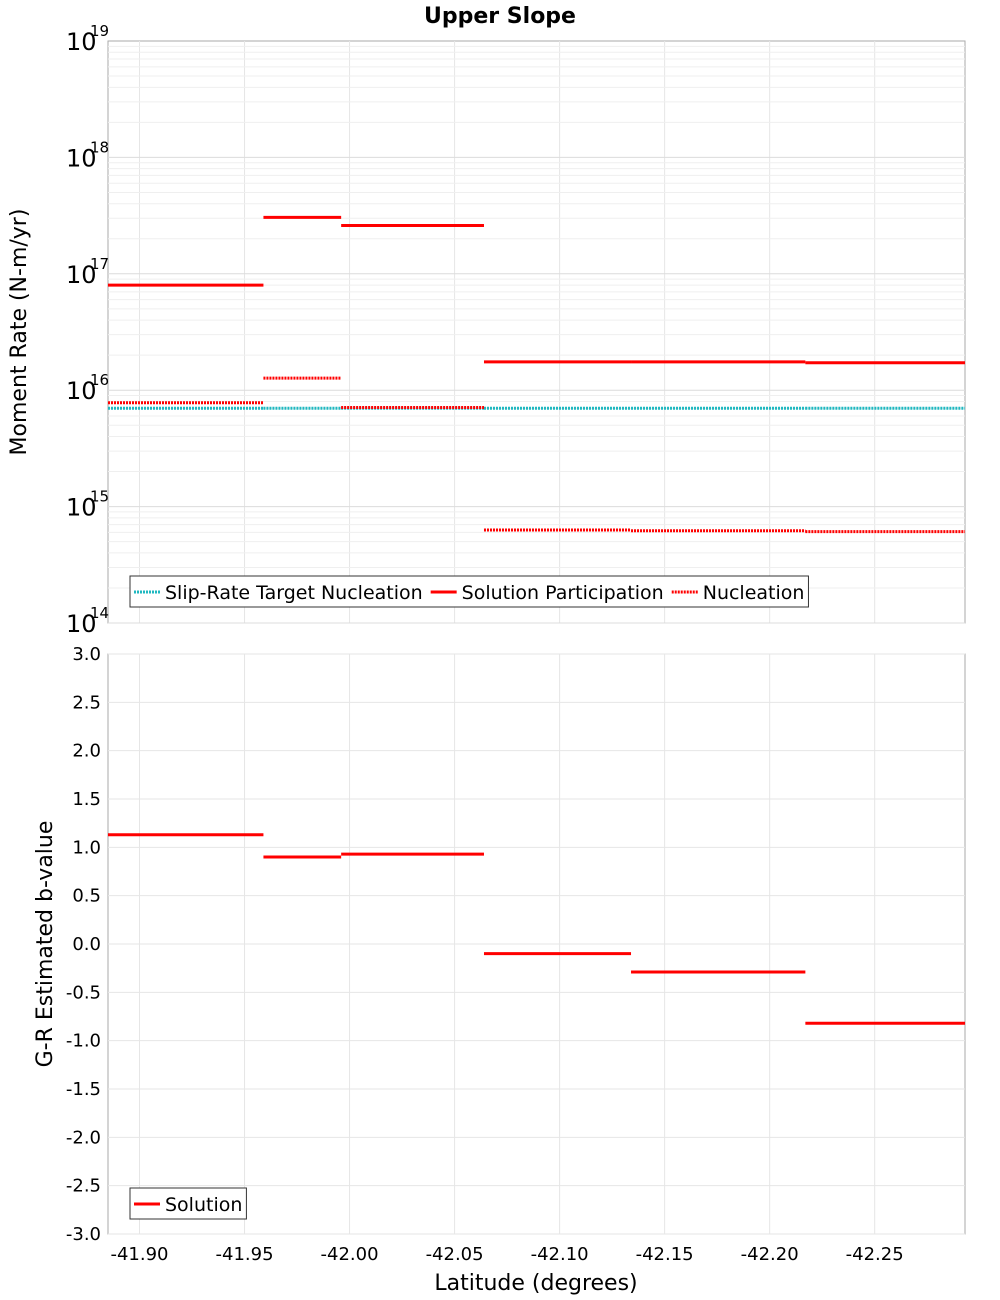 This screenshot has width=1000, height=1300. Describe the element at coordinates (536, 290) in the screenshot. I see `series-solution-participation` at that location.